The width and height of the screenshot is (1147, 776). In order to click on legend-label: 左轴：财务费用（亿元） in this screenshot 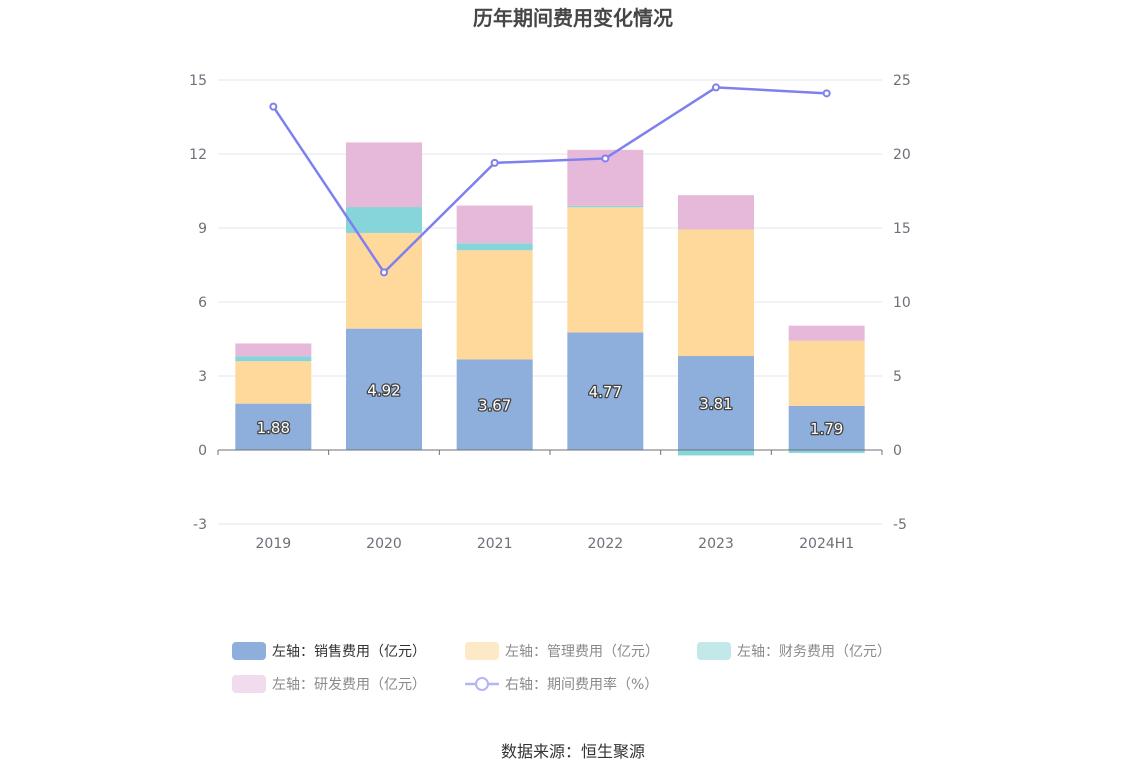, I will do `click(814, 652)`.